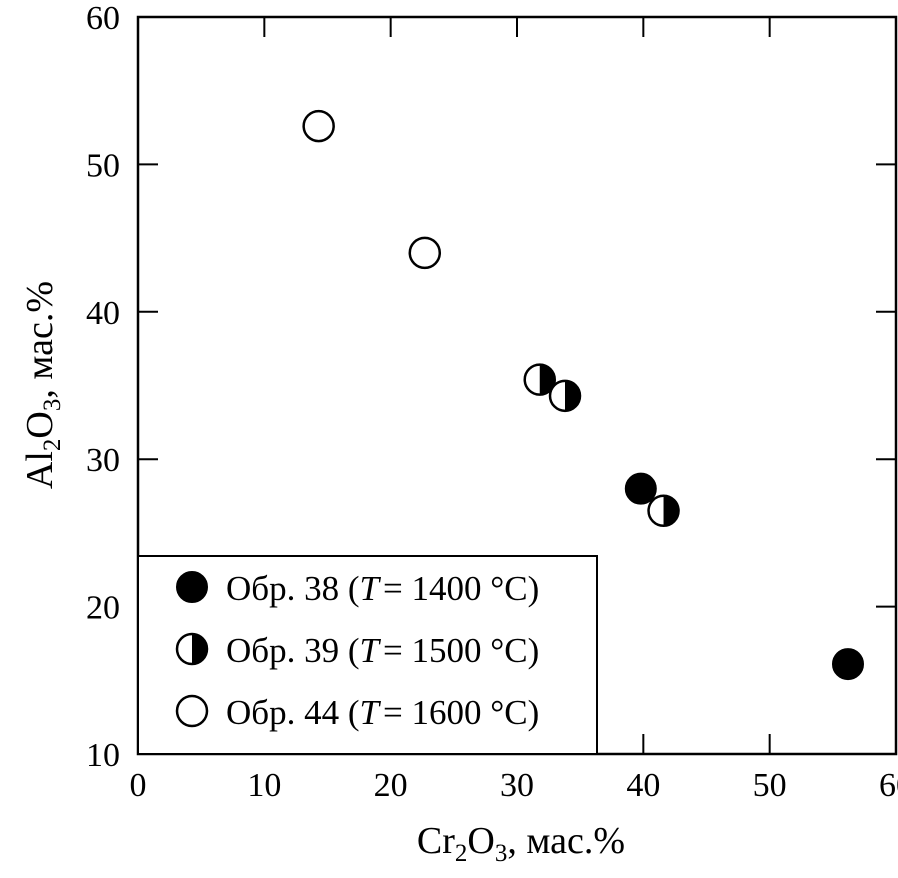 This screenshot has height=878, width=898. Describe the element at coordinates (382, 650) in the screenshot. I see `legend-entry-1: Обр. 39 (T = 1500 °C)` at that location.